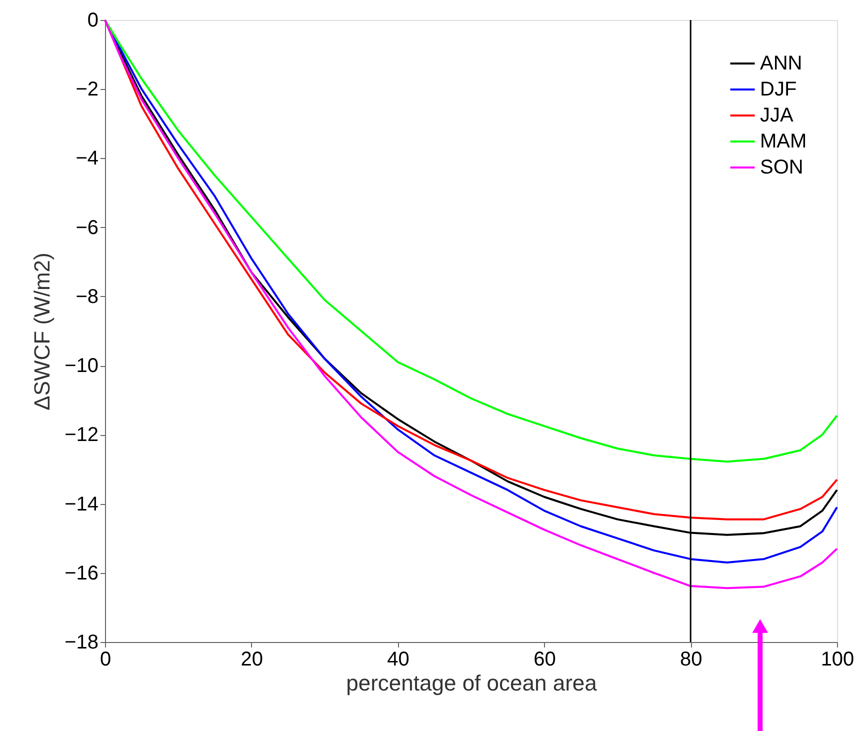 Image resolution: width=860 pixels, height=731 pixels. I want to click on x-axis-title: percentage of ocean area, so click(472, 683).